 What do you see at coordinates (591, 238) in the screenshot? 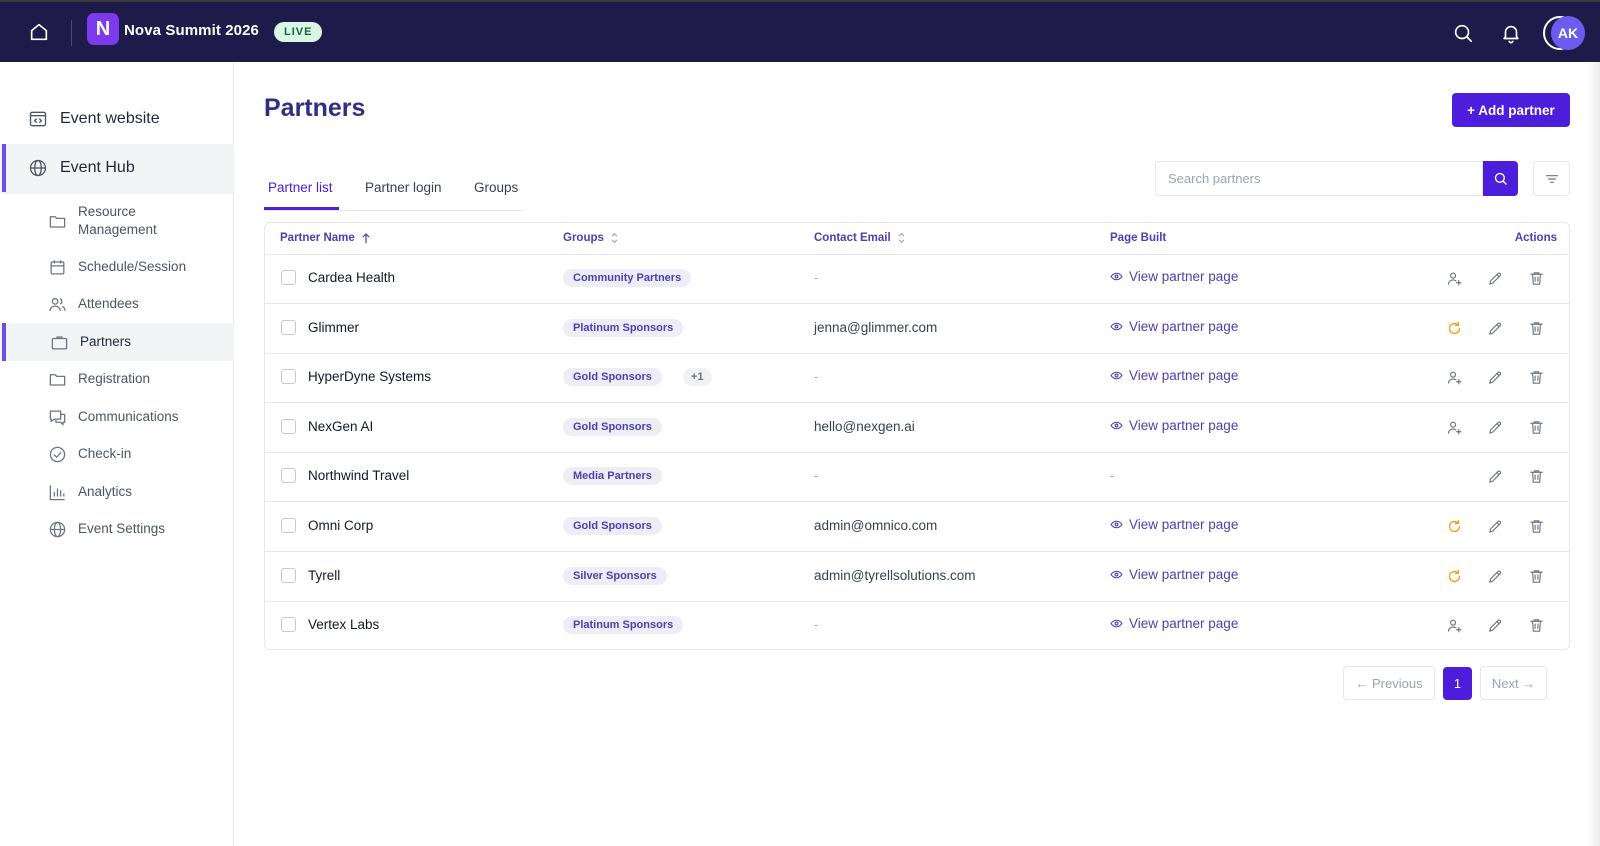
I see `column-header-groups: Groups` at bounding box center [591, 238].